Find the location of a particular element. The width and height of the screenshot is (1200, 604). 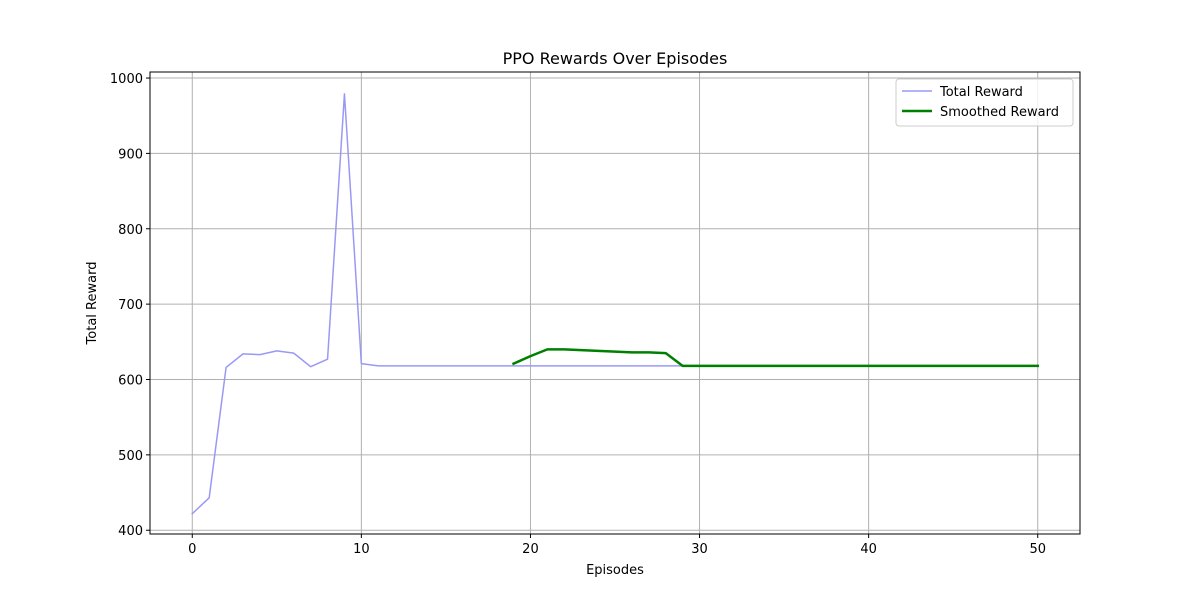

x-tick-label: 10 is located at coordinates (361, 549).